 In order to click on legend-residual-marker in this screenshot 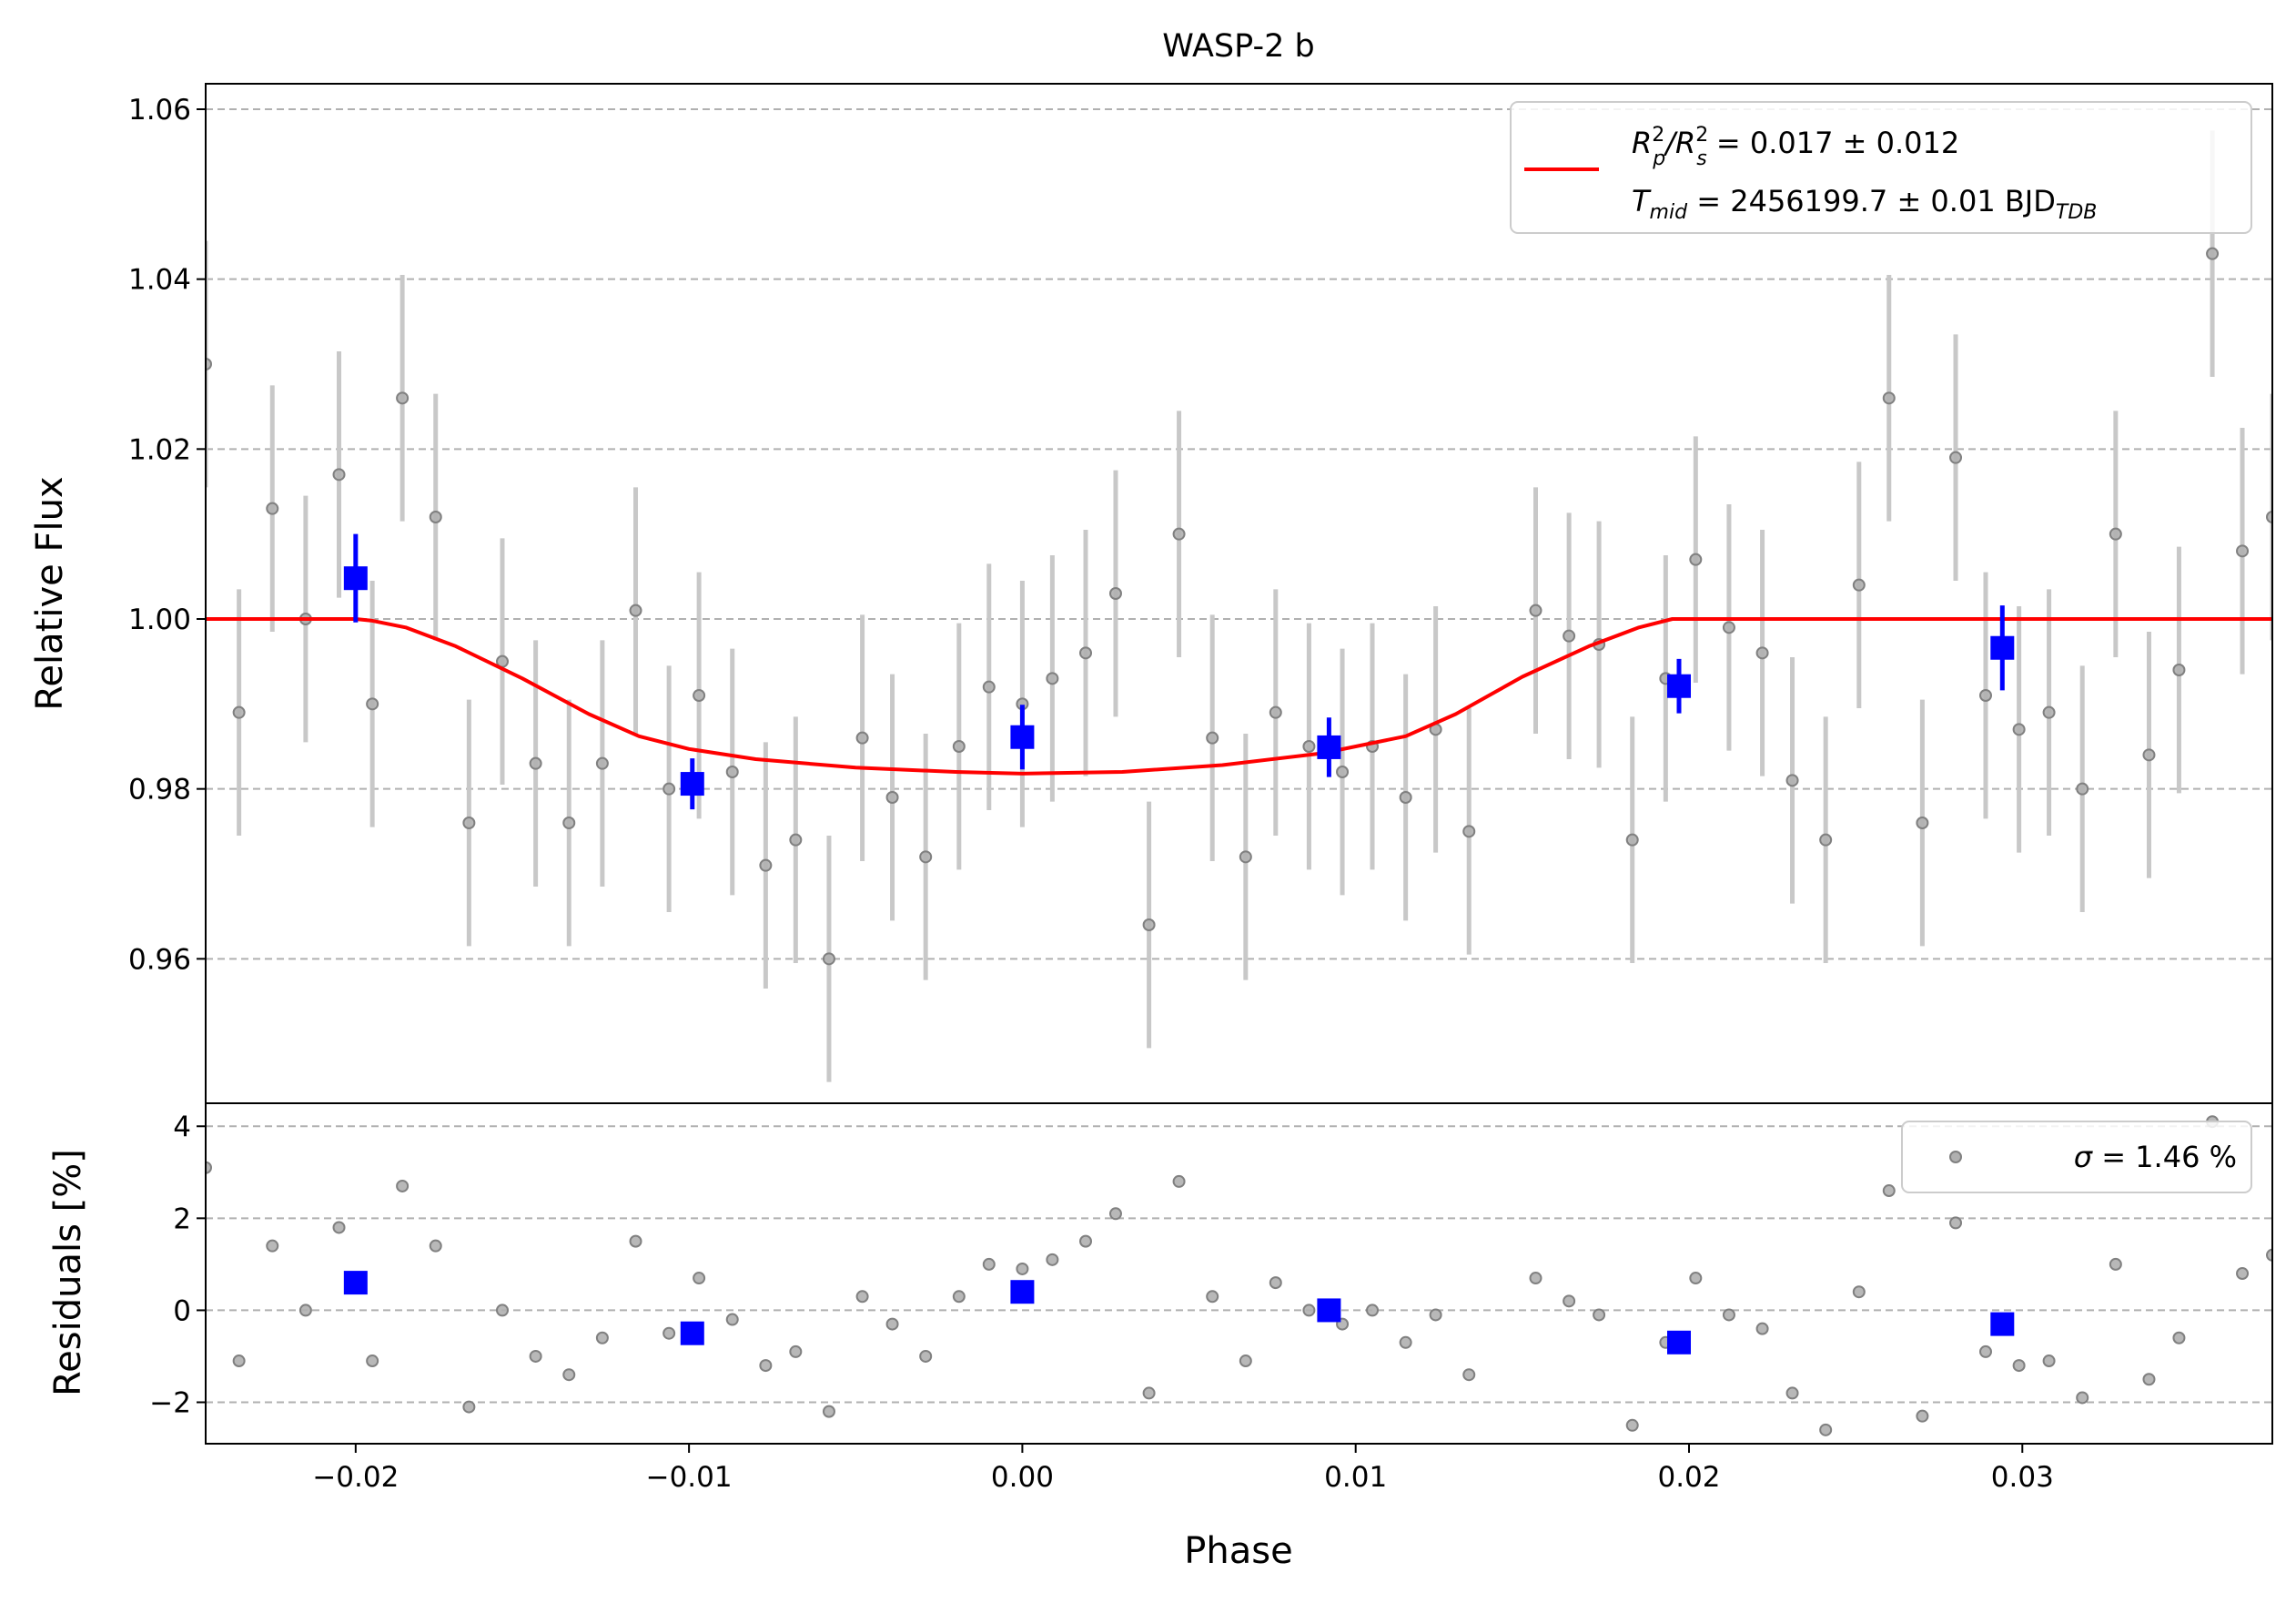, I will do `click(1956, 1157)`.